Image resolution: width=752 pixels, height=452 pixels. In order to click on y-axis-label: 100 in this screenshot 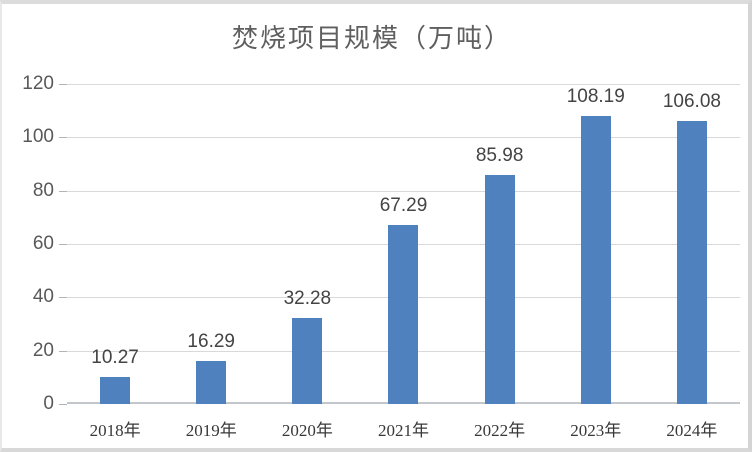, I will do `click(38, 137)`.